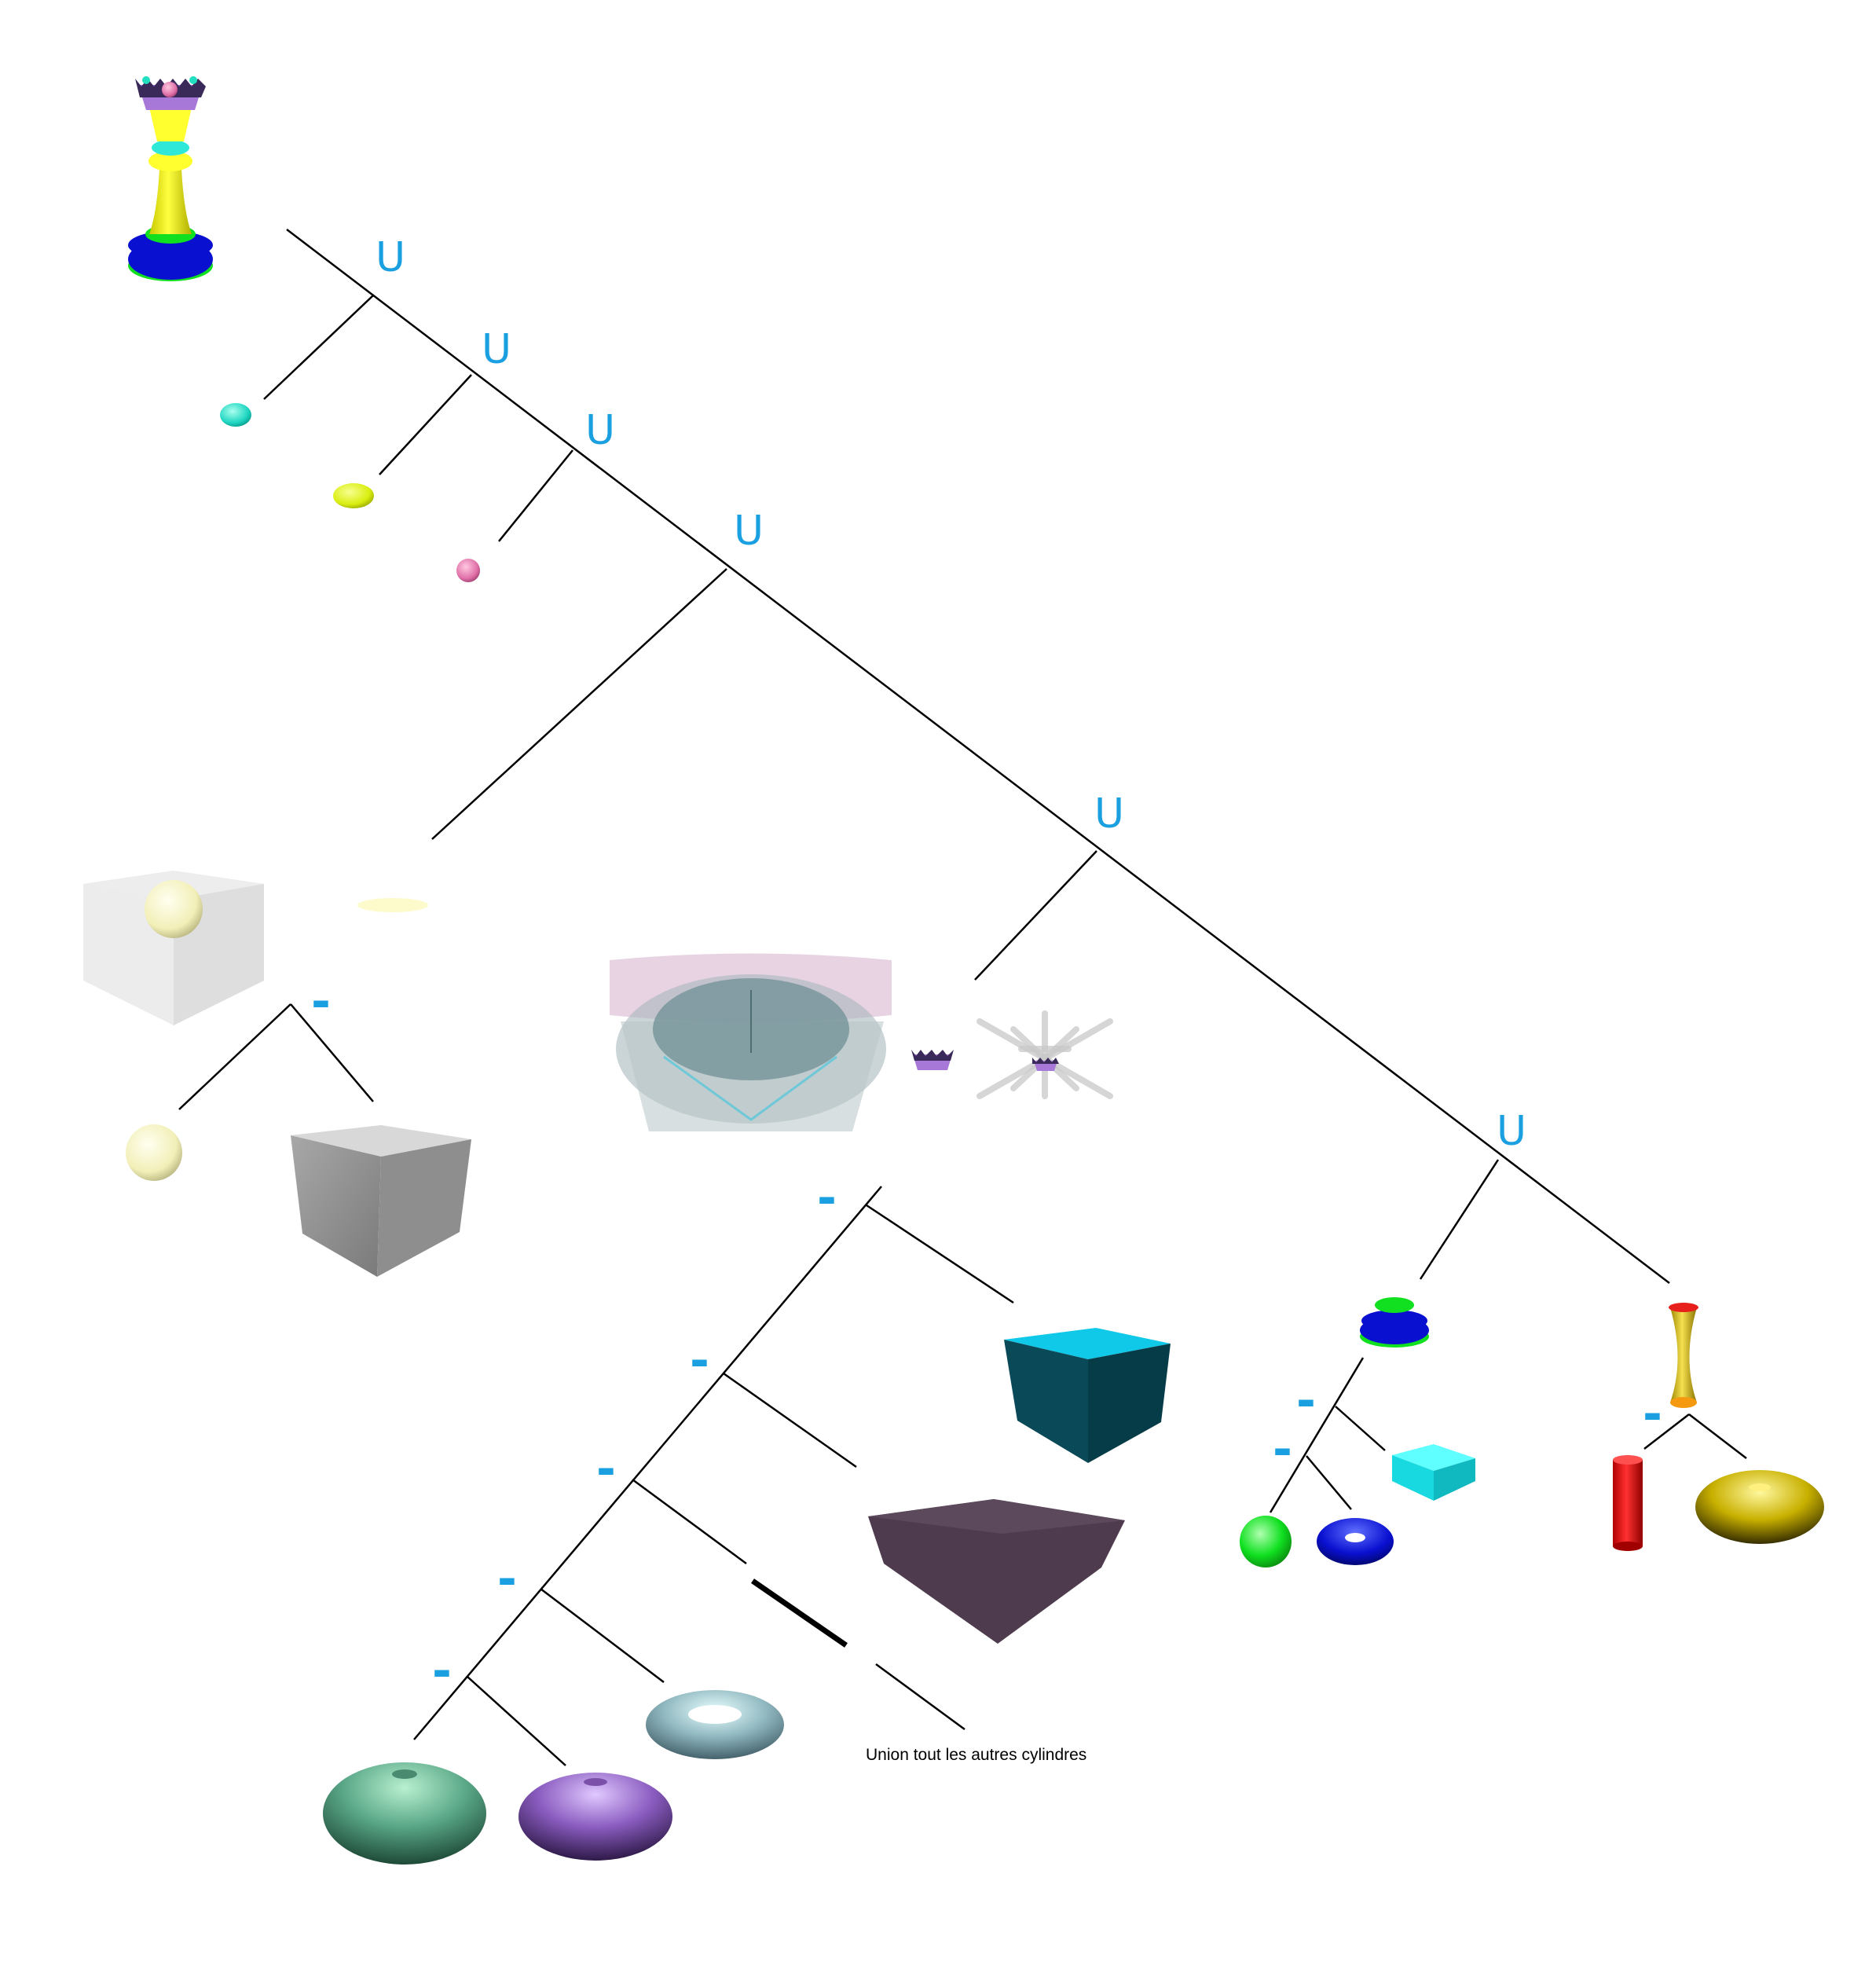 Image resolution: width=1876 pixels, height=1980 pixels. I want to click on difference-operator-chain-1: -, so click(827, 1198).